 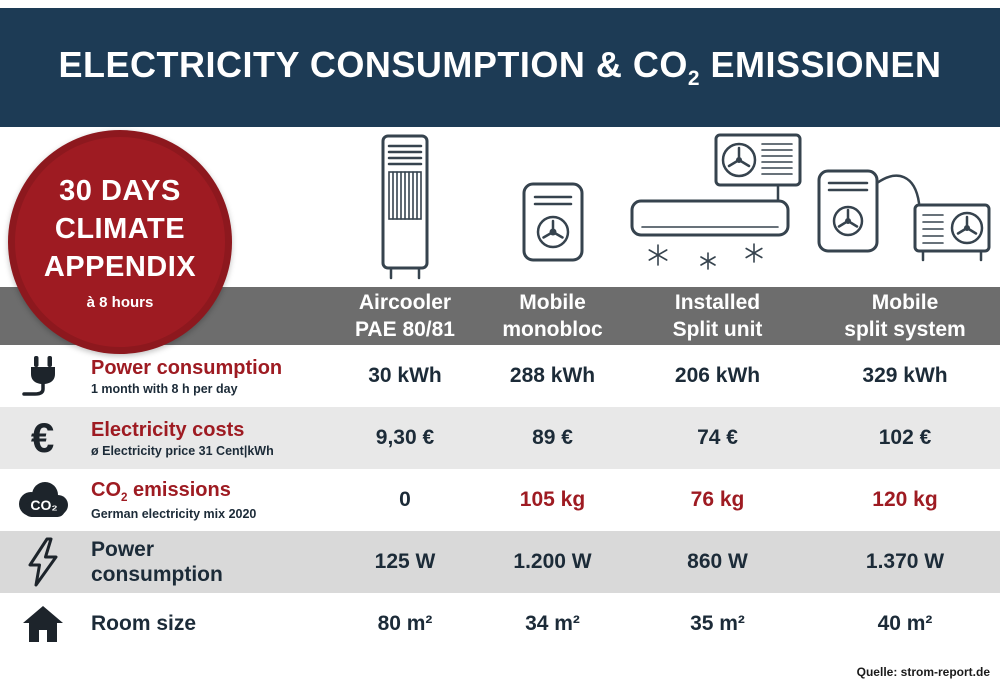 What do you see at coordinates (168, 429) in the screenshot?
I see `row-title: Electricity costs` at bounding box center [168, 429].